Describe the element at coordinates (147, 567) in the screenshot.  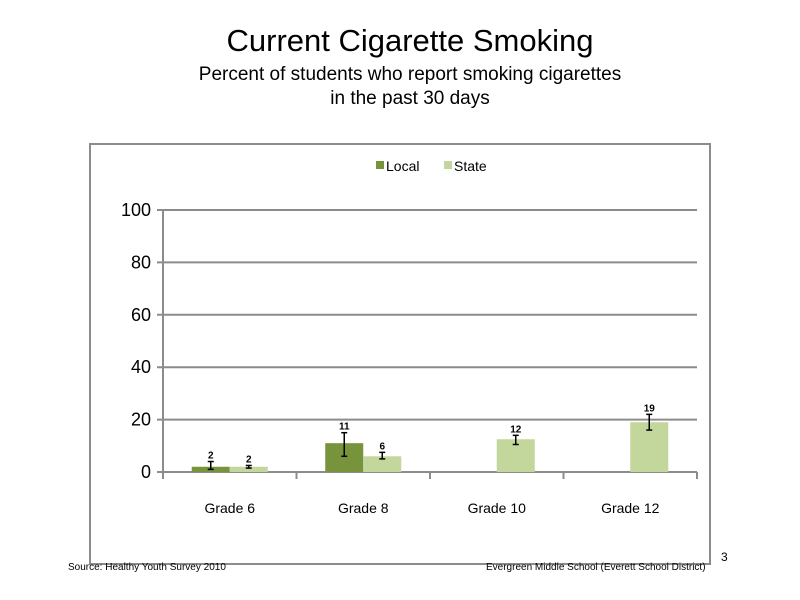
I see `source-note: Source: Healthy Youth Survey 2010` at that location.